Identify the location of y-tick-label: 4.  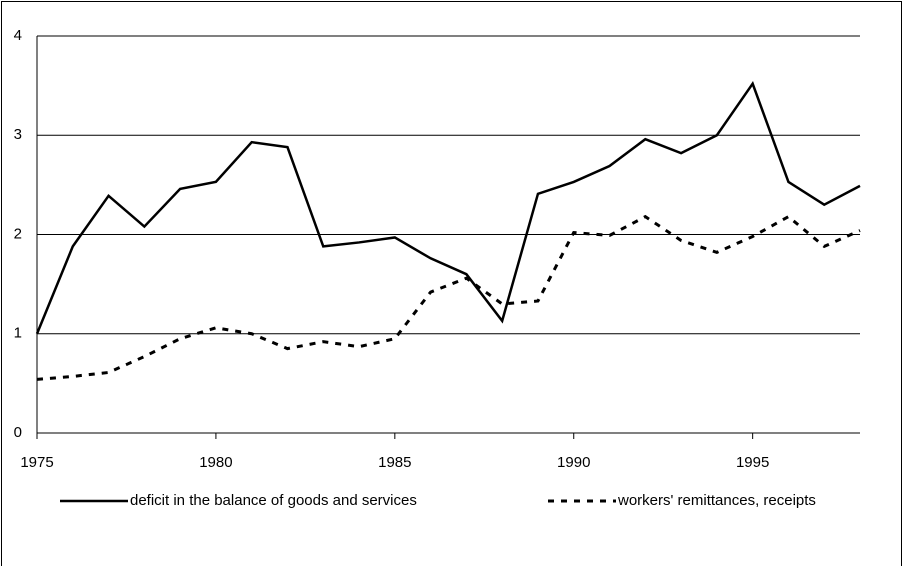
(18, 35).